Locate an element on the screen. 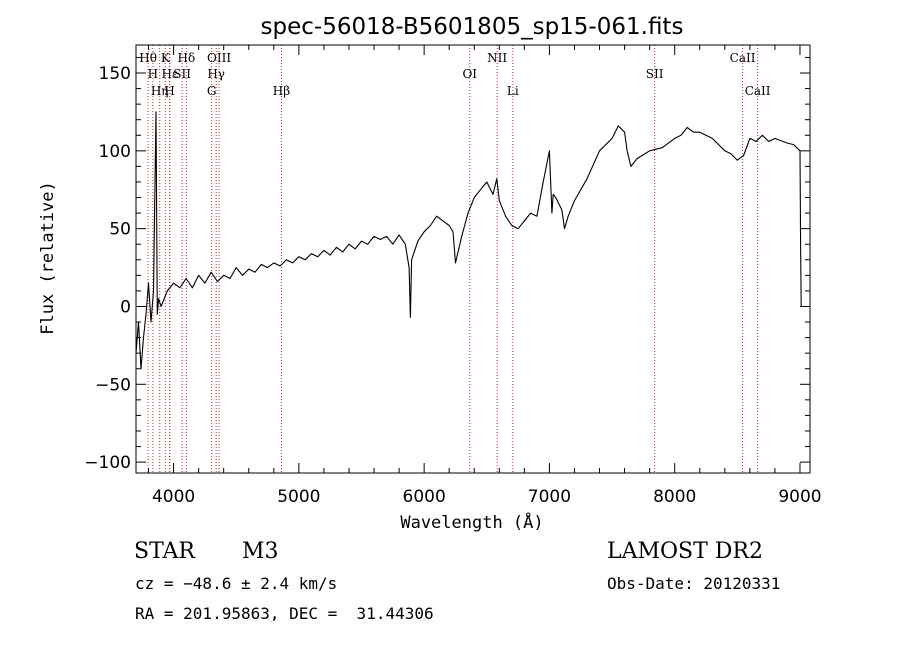 The image size is (900, 649). x-tick-label: 7000 is located at coordinates (549, 497).